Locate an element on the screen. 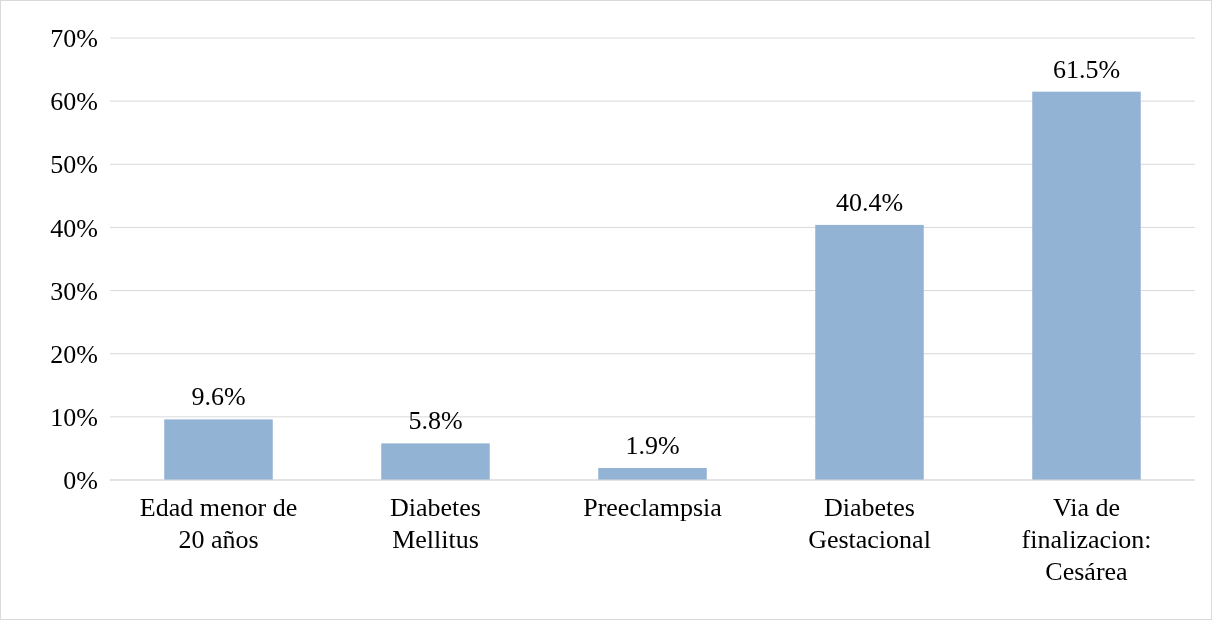 The height and width of the screenshot is (620, 1212). y-tick-label: 10% is located at coordinates (74, 417).